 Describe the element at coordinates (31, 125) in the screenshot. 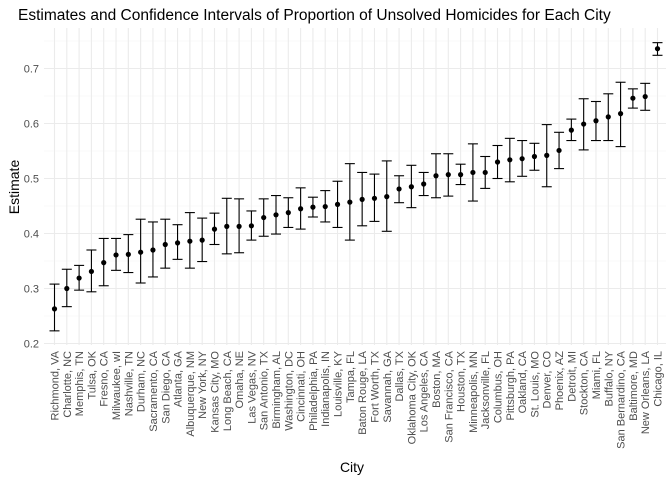

I see `y-tick-label: 0.6` at that location.